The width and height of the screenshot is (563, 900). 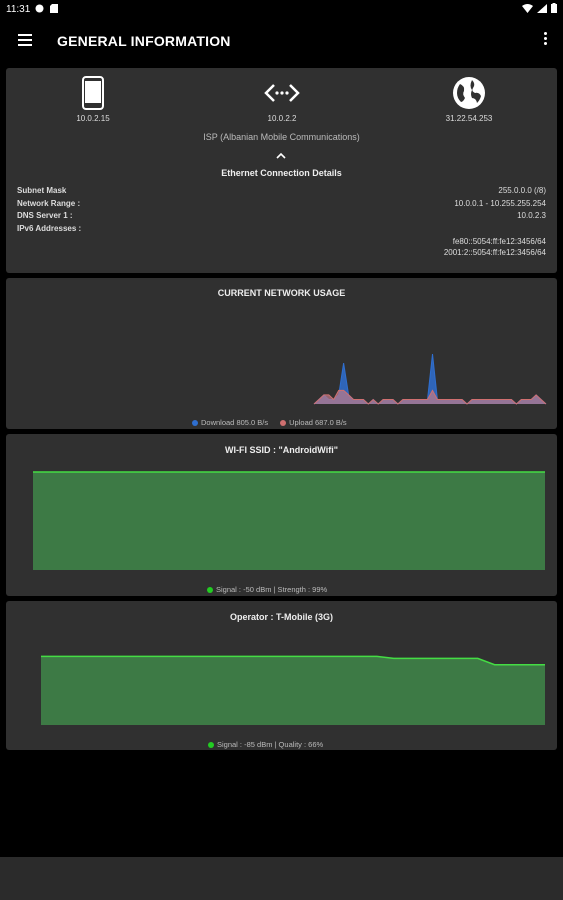 I want to click on dns-server-label: DNS Server 1 :, so click(x=45, y=215).